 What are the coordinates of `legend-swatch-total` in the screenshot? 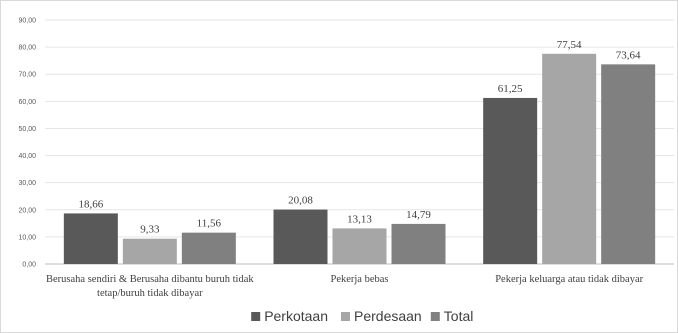 It's located at (435, 316).